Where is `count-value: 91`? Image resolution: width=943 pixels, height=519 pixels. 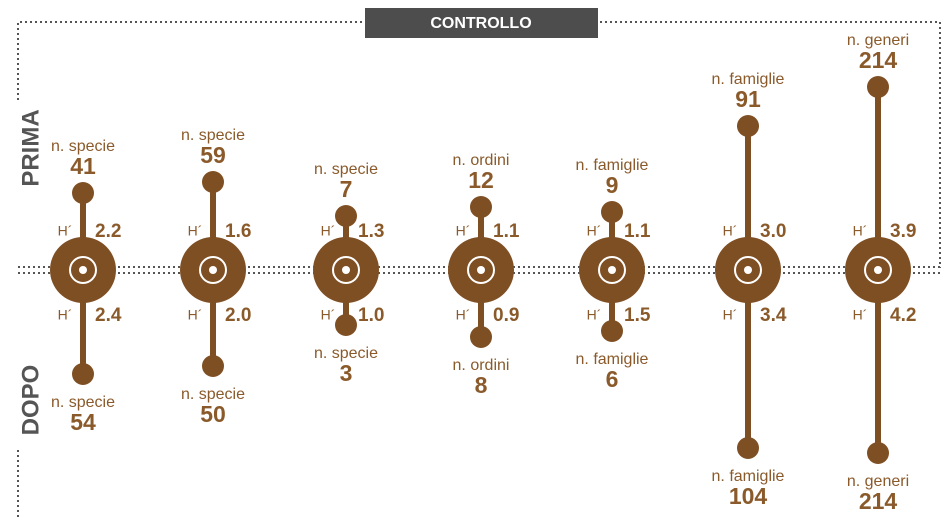
count-value: 91 is located at coordinates (748, 99).